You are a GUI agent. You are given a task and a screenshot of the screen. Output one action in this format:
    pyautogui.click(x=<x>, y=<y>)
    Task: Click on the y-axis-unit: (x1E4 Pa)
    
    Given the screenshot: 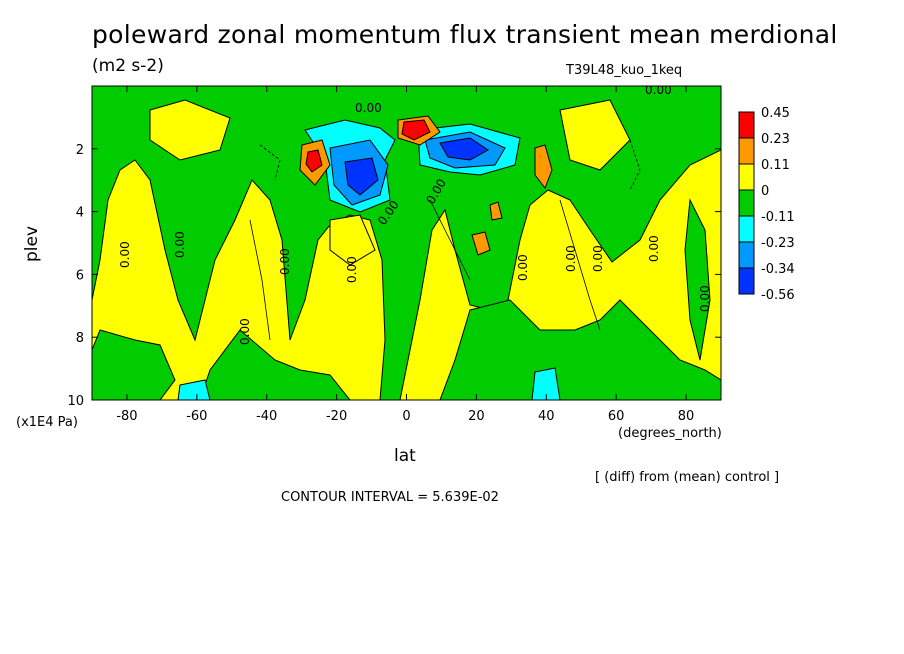 What is the action you would take?
    pyautogui.click(x=47, y=422)
    